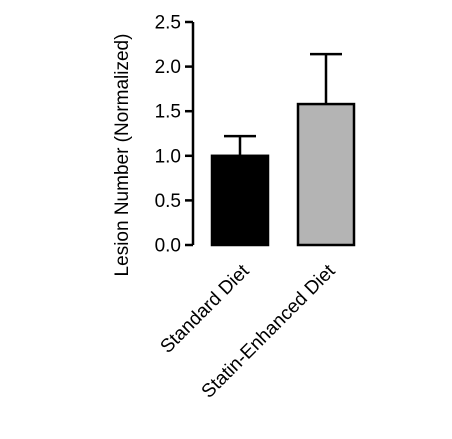 The height and width of the screenshot is (439, 452). Describe the element at coordinates (122, 155) in the screenshot. I see `y-axis-label: Lesion Number (Normalized)` at that location.